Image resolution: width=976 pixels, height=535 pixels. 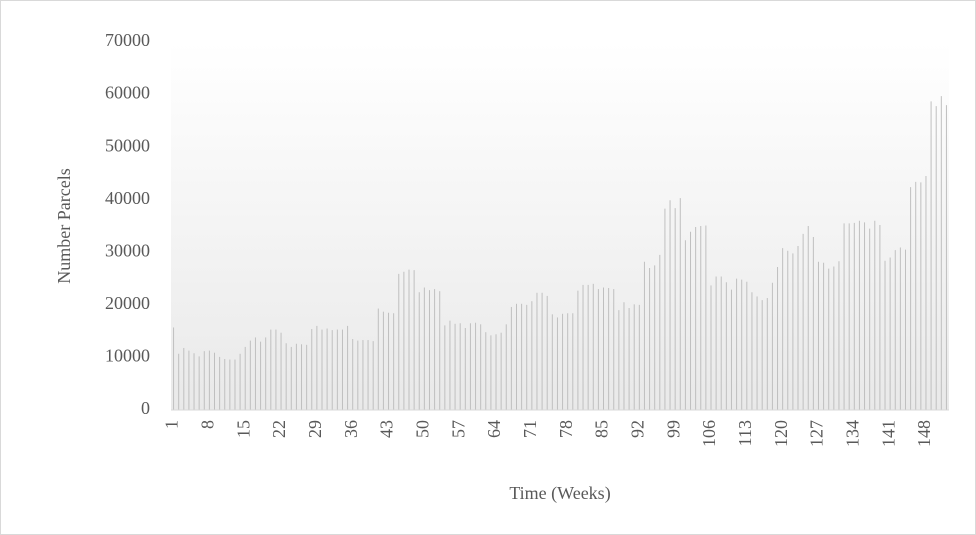 What do you see at coordinates (127, 93) in the screenshot?
I see `y-tick-label: 60000` at bounding box center [127, 93].